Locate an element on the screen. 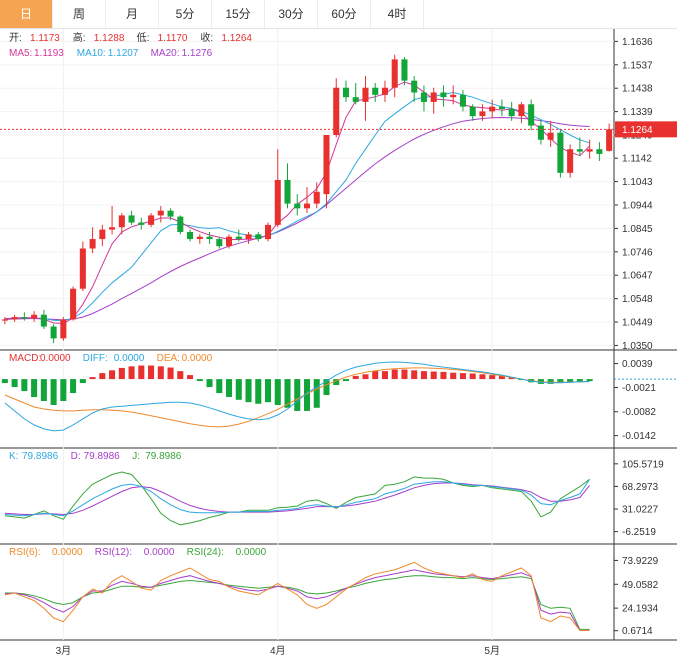 This screenshot has width=677, height=665. dea-line is located at coordinates (297, 397).